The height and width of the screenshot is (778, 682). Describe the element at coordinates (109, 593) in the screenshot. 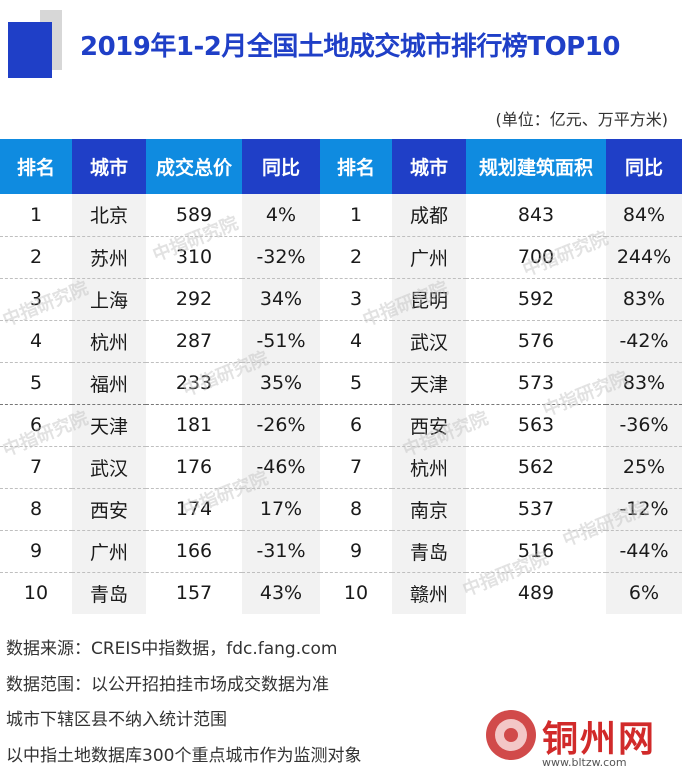

I see `left-city-cell: 青岛` at that location.